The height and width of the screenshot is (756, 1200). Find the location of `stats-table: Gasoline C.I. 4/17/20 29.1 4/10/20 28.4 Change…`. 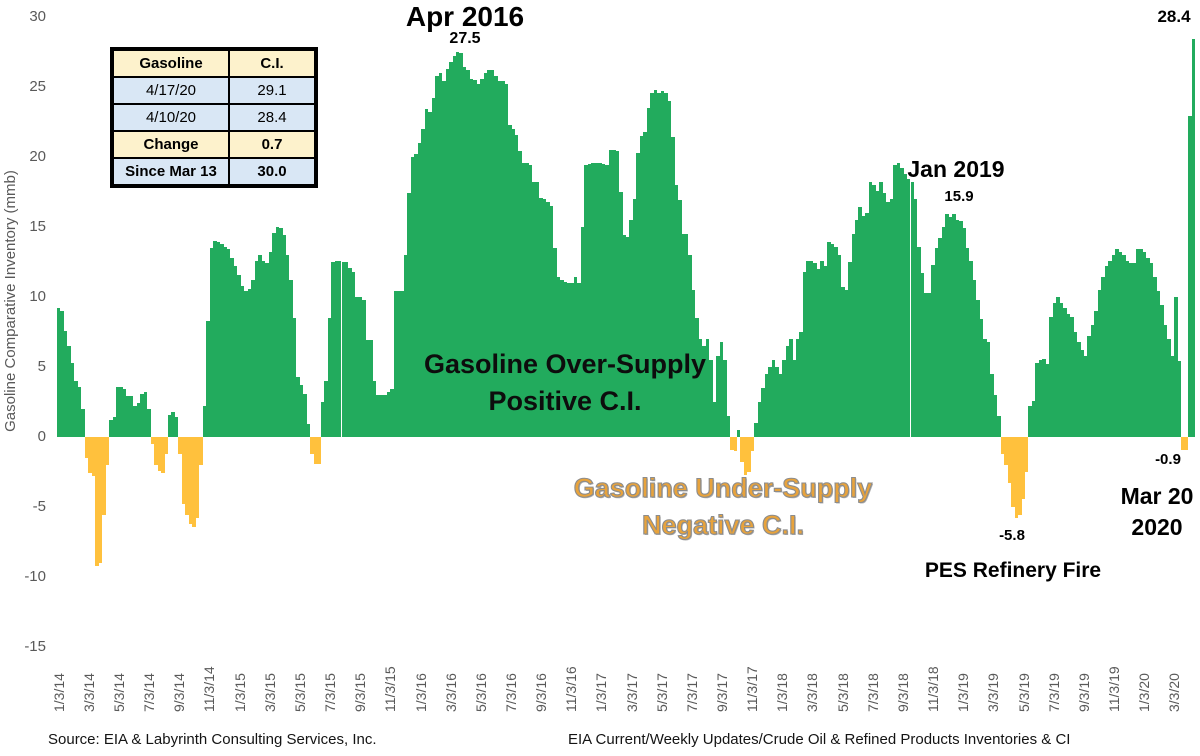

stats-table: Gasoline C.I. 4/17/20 29.1 4/10/20 28.4 Change… is located at coordinates (214, 117).